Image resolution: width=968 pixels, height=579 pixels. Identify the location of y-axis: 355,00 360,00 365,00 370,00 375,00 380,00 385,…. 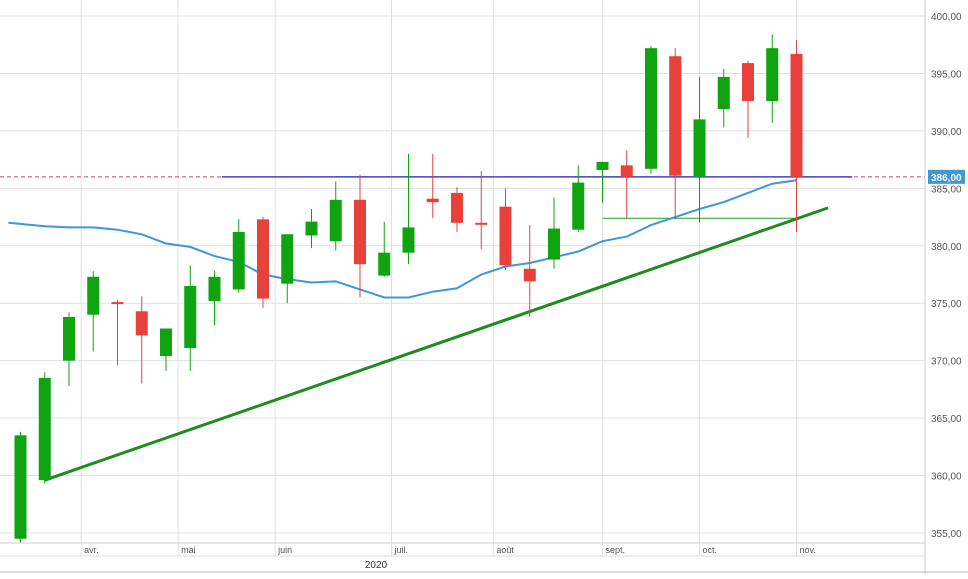
(943, 287).